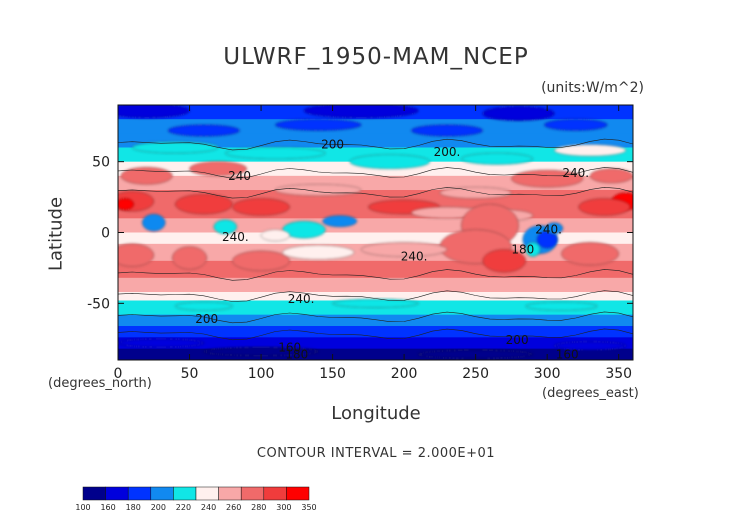  Describe the element at coordinates (133, 507) in the screenshot. I see `colorbar-label: 180` at that location.